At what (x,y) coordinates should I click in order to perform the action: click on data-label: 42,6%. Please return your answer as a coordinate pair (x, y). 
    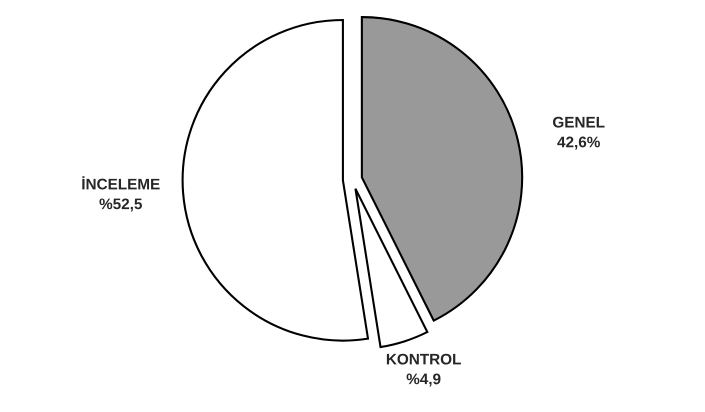
    Looking at the image, I should click on (578, 143).